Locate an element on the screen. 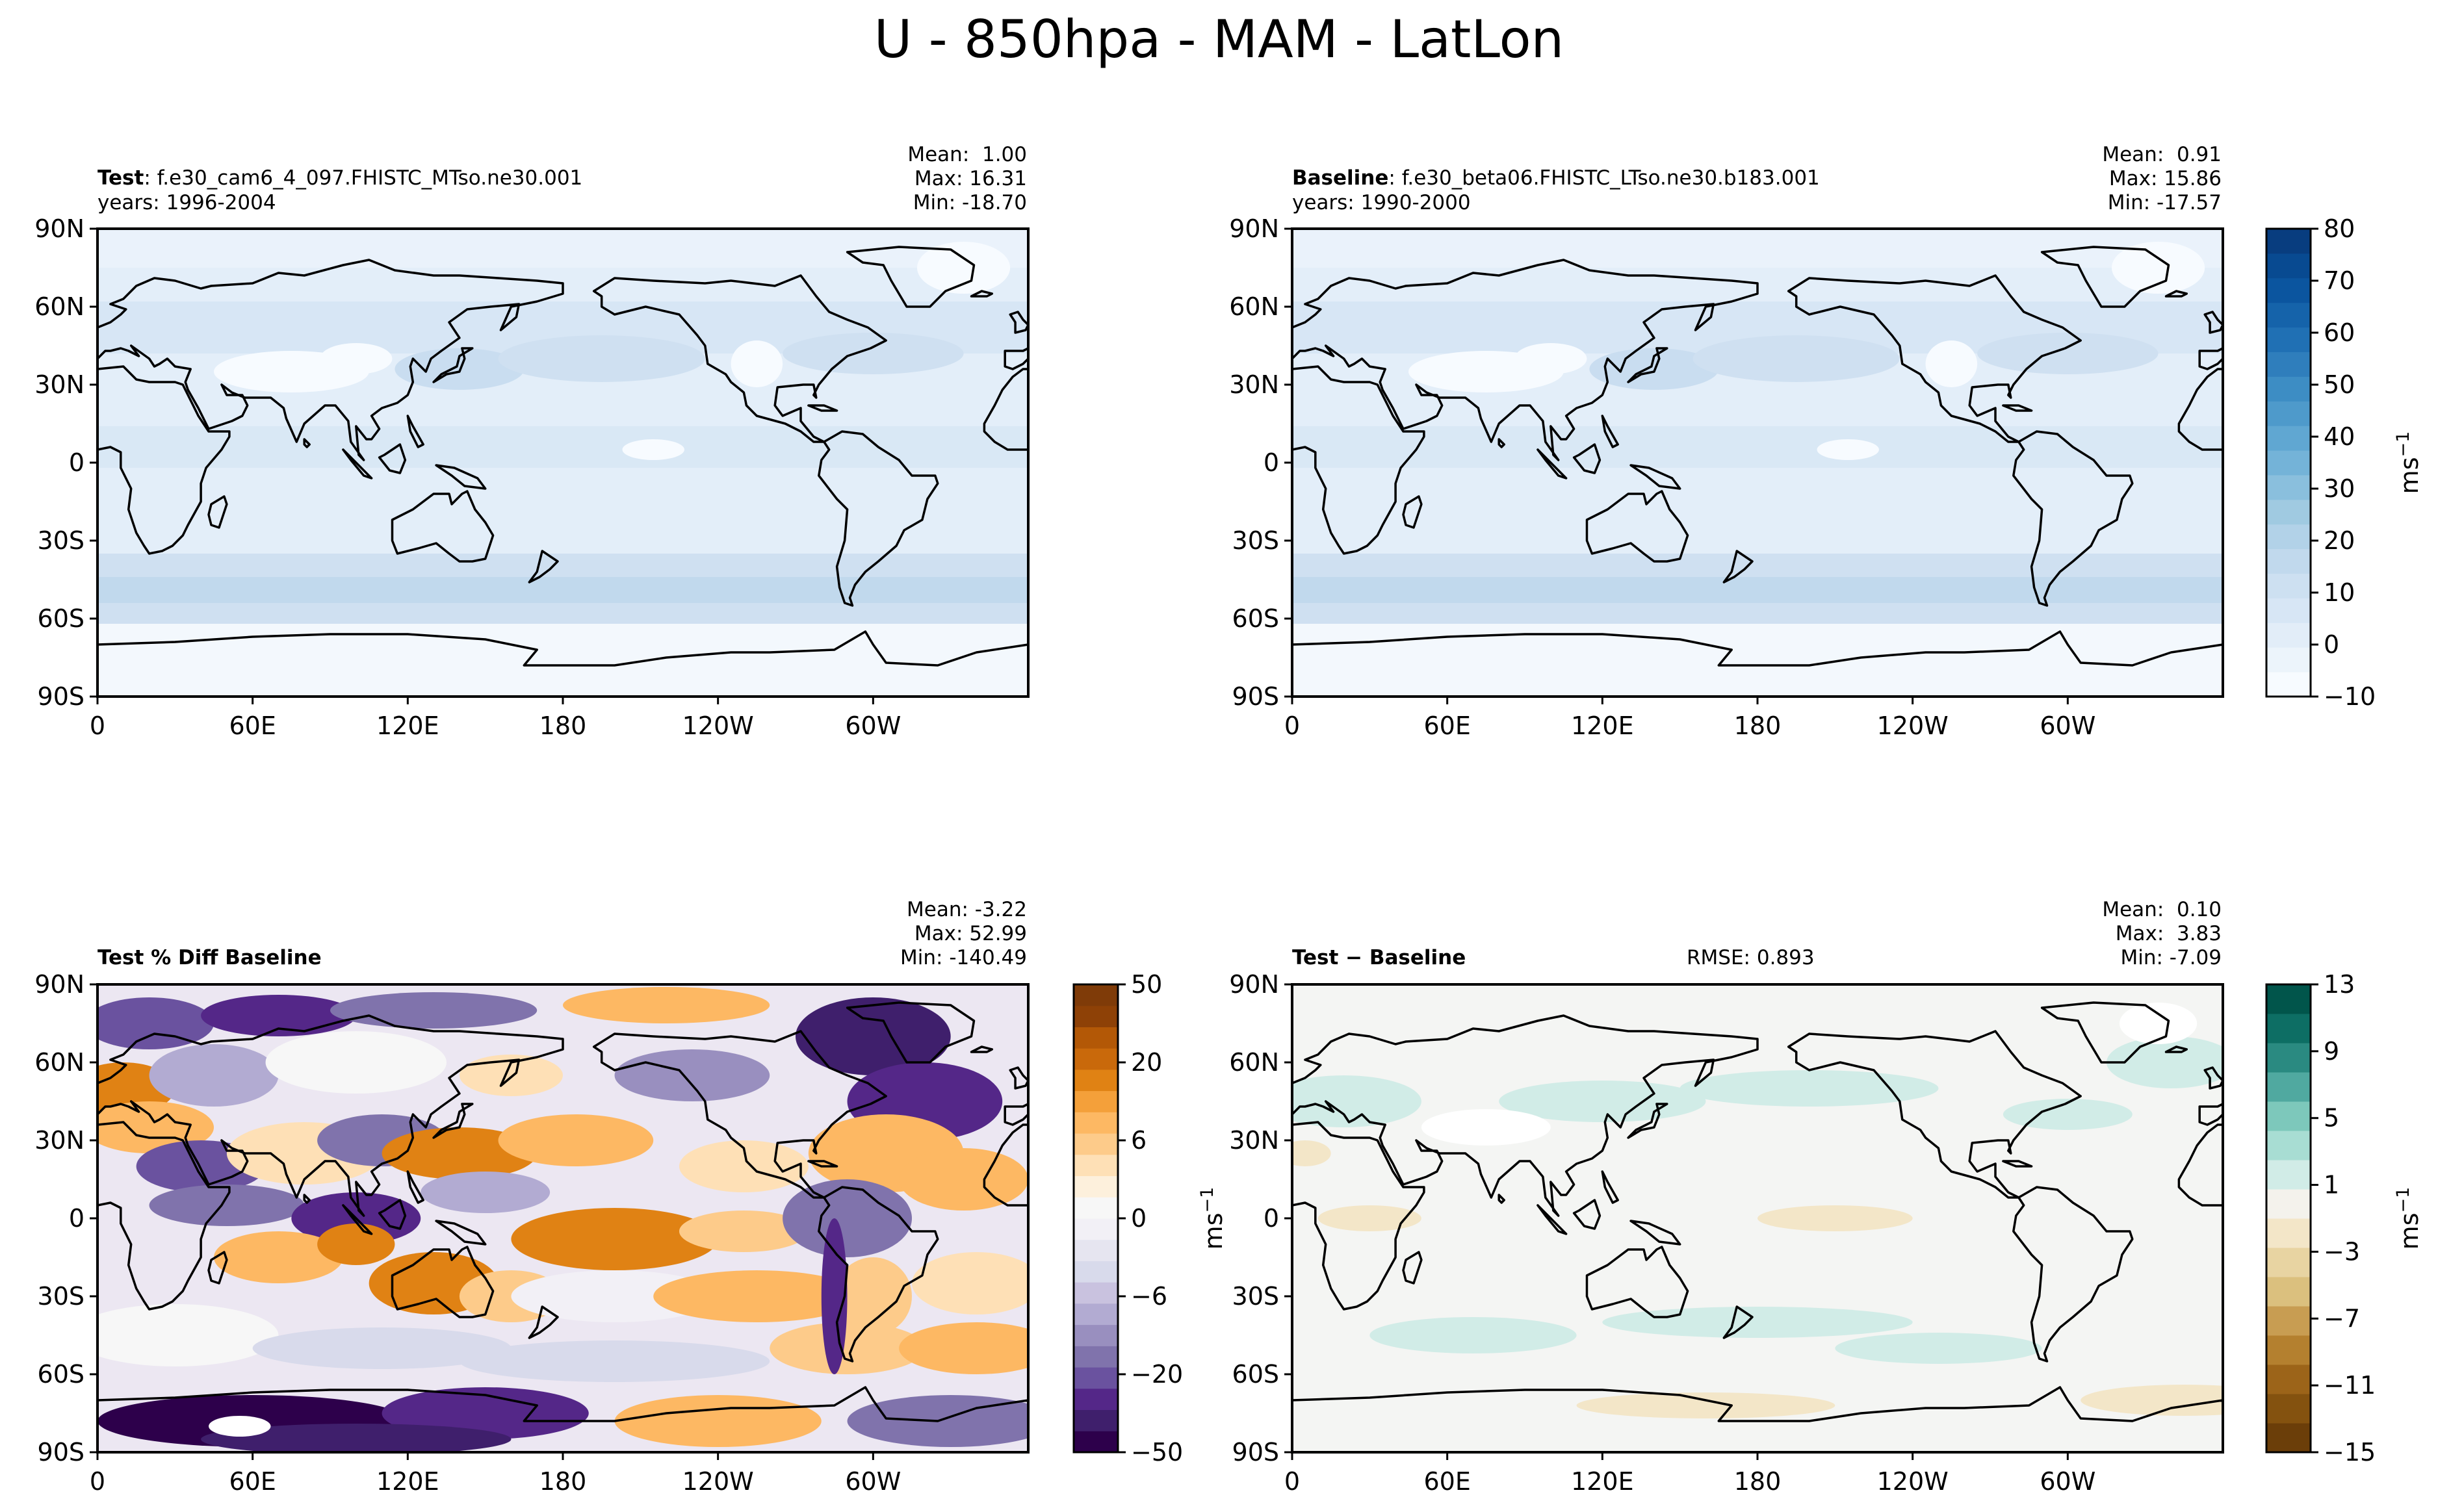 The image size is (2438, 1512). colorbar-pct-tick-label-2: −6 is located at coordinates (1149, 1296).